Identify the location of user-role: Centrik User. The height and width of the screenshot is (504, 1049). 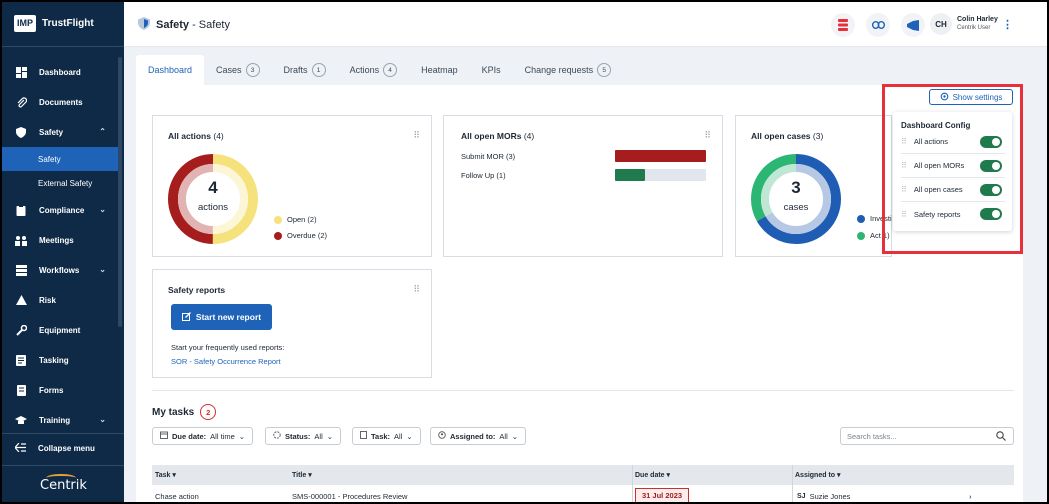
(974, 28).